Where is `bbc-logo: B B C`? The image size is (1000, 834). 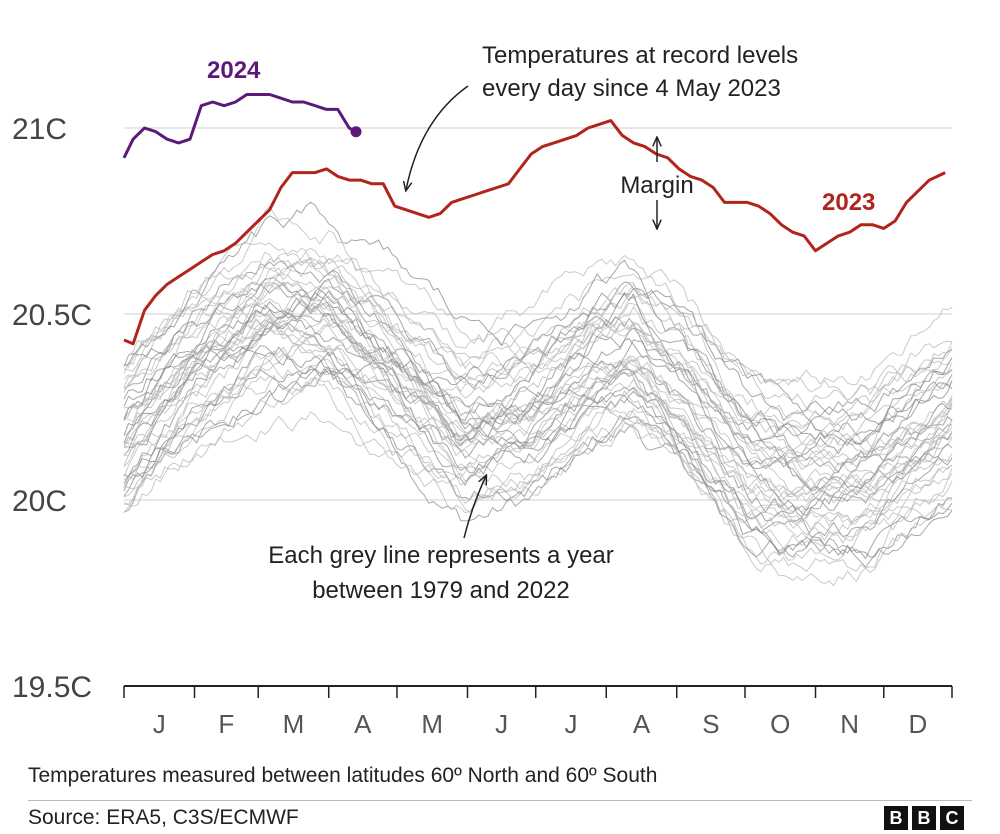 bbc-logo: B B C is located at coordinates (924, 818).